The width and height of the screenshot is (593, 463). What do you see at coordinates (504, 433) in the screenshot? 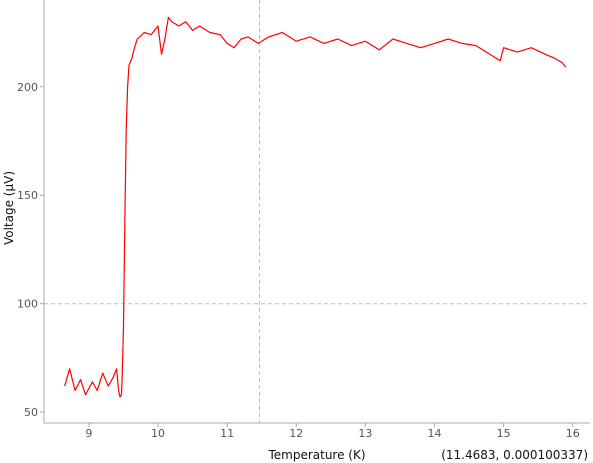
I see `x-tick-label: 15` at bounding box center [504, 433].